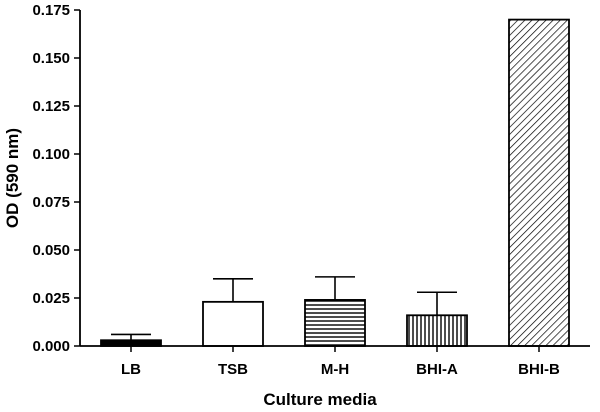  Describe the element at coordinates (539, 369) in the screenshot. I see `x-tick-label: BHI-B` at that location.